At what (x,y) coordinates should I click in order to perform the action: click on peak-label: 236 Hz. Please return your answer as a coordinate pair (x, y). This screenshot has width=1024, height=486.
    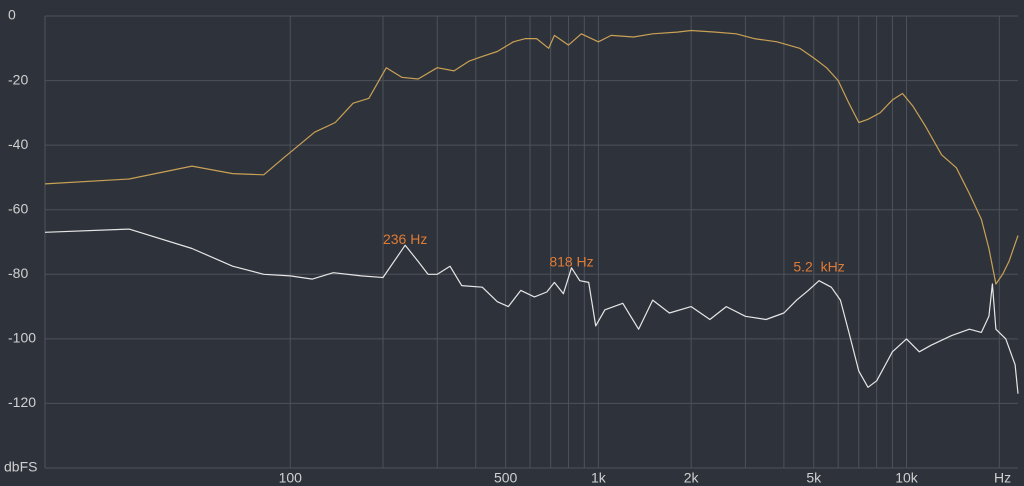
    Looking at the image, I should click on (405, 239).